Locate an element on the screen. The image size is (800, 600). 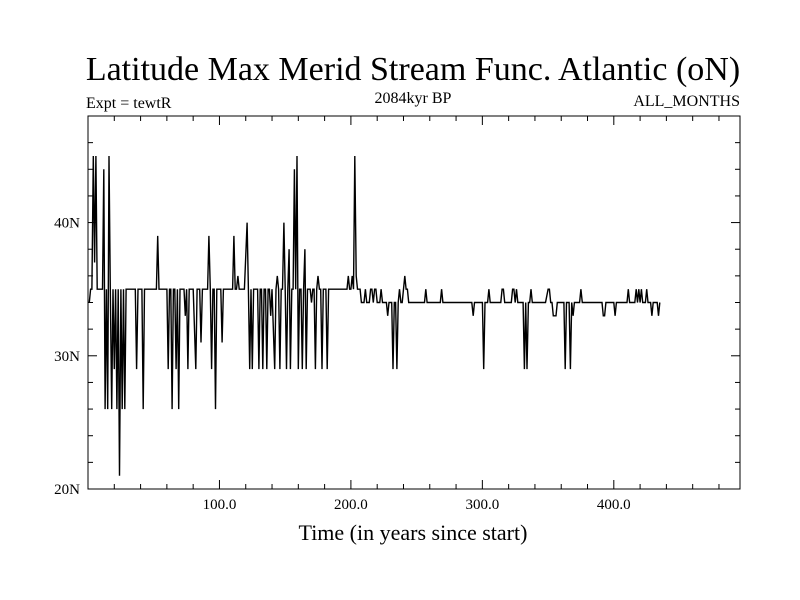
x-tick-label: 100.0 is located at coordinates (220, 505).